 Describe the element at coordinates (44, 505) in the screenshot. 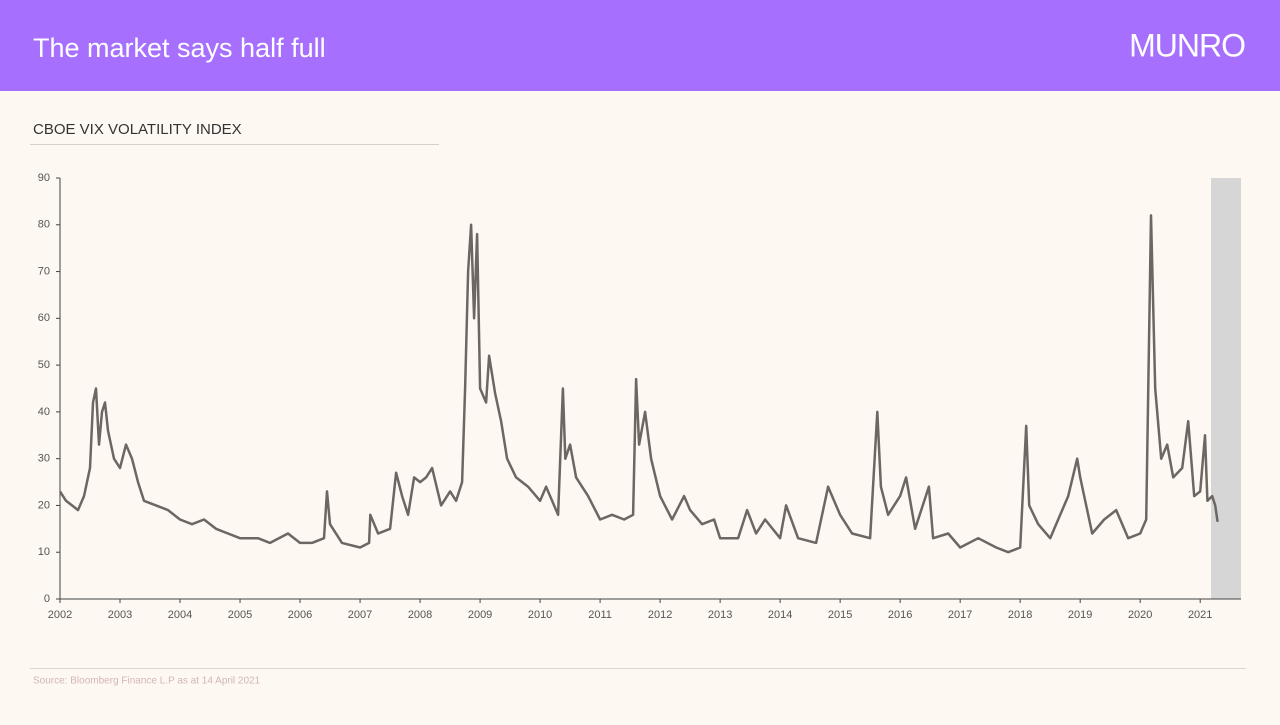

I see `y-tick-label: 20` at that location.